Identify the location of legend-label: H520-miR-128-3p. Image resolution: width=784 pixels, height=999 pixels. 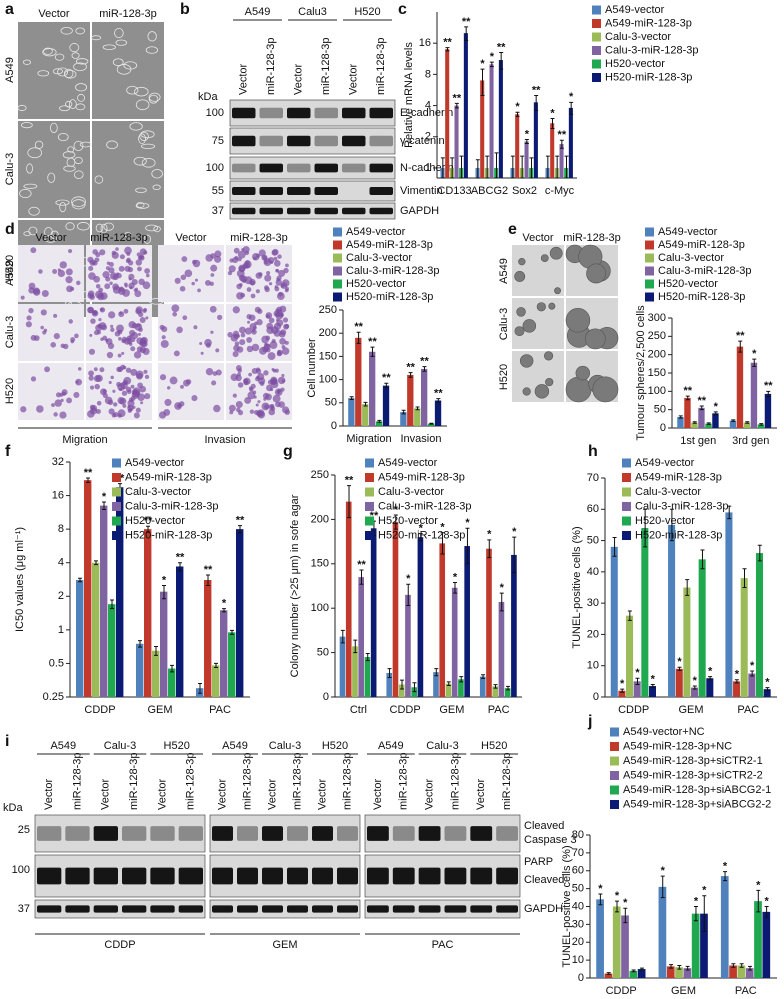
(389, 297).